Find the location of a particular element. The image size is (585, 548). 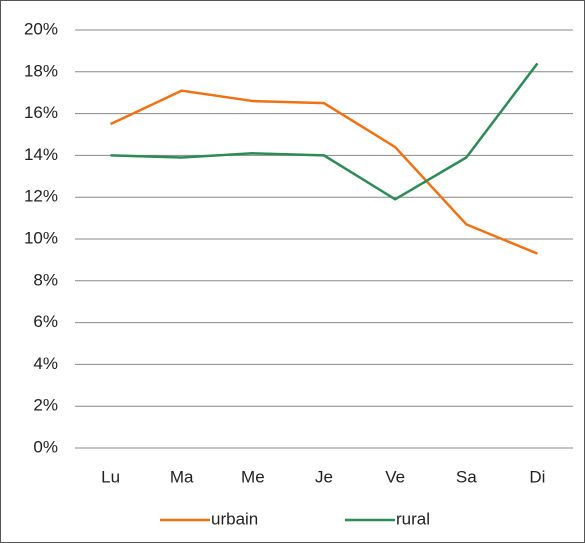

y-tick-label: 20% is located at coordinates (41, 28).